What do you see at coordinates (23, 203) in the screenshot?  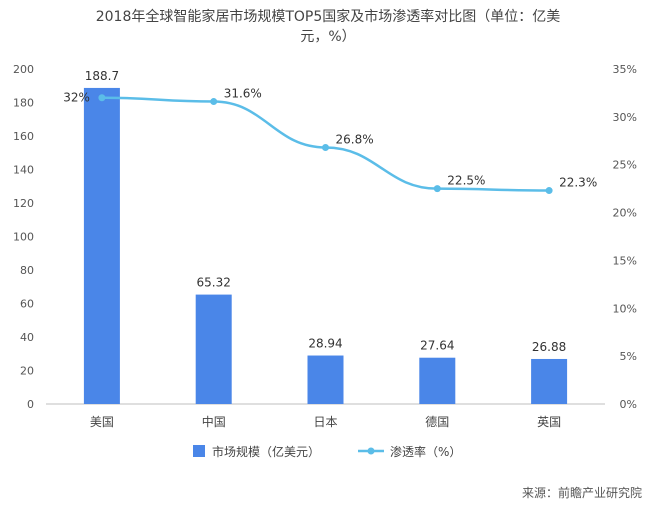 I see `y-left-tick-label: 120` at bounding box center [23, 203].